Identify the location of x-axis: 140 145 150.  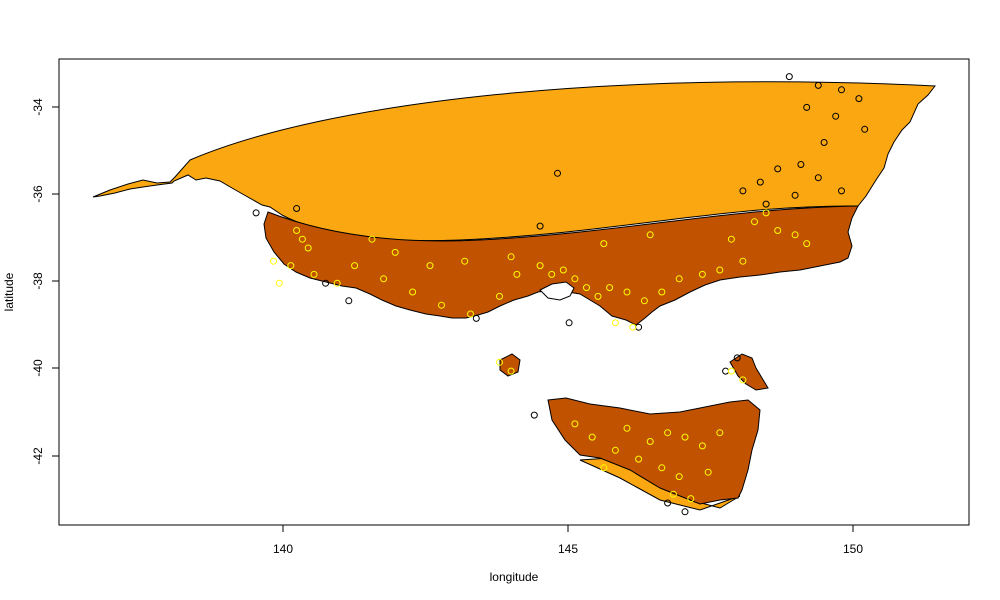
(568, 540).